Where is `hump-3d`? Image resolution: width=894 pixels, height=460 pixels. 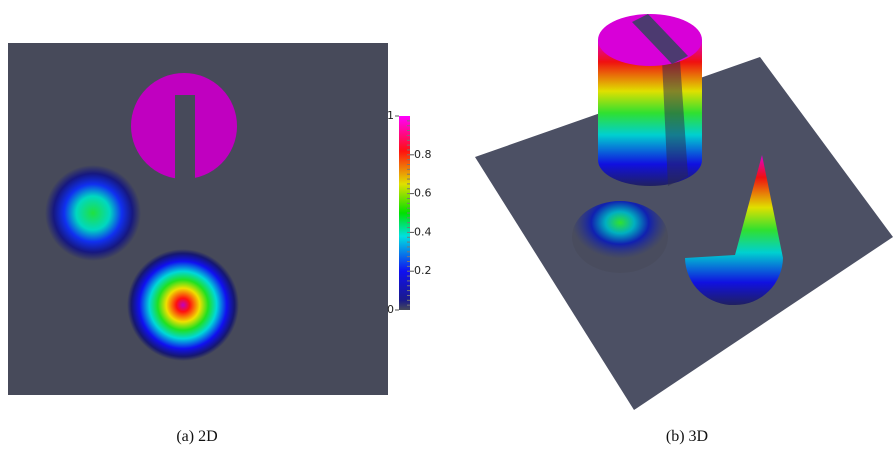 hump-3d is located at coordinates (620, 237).